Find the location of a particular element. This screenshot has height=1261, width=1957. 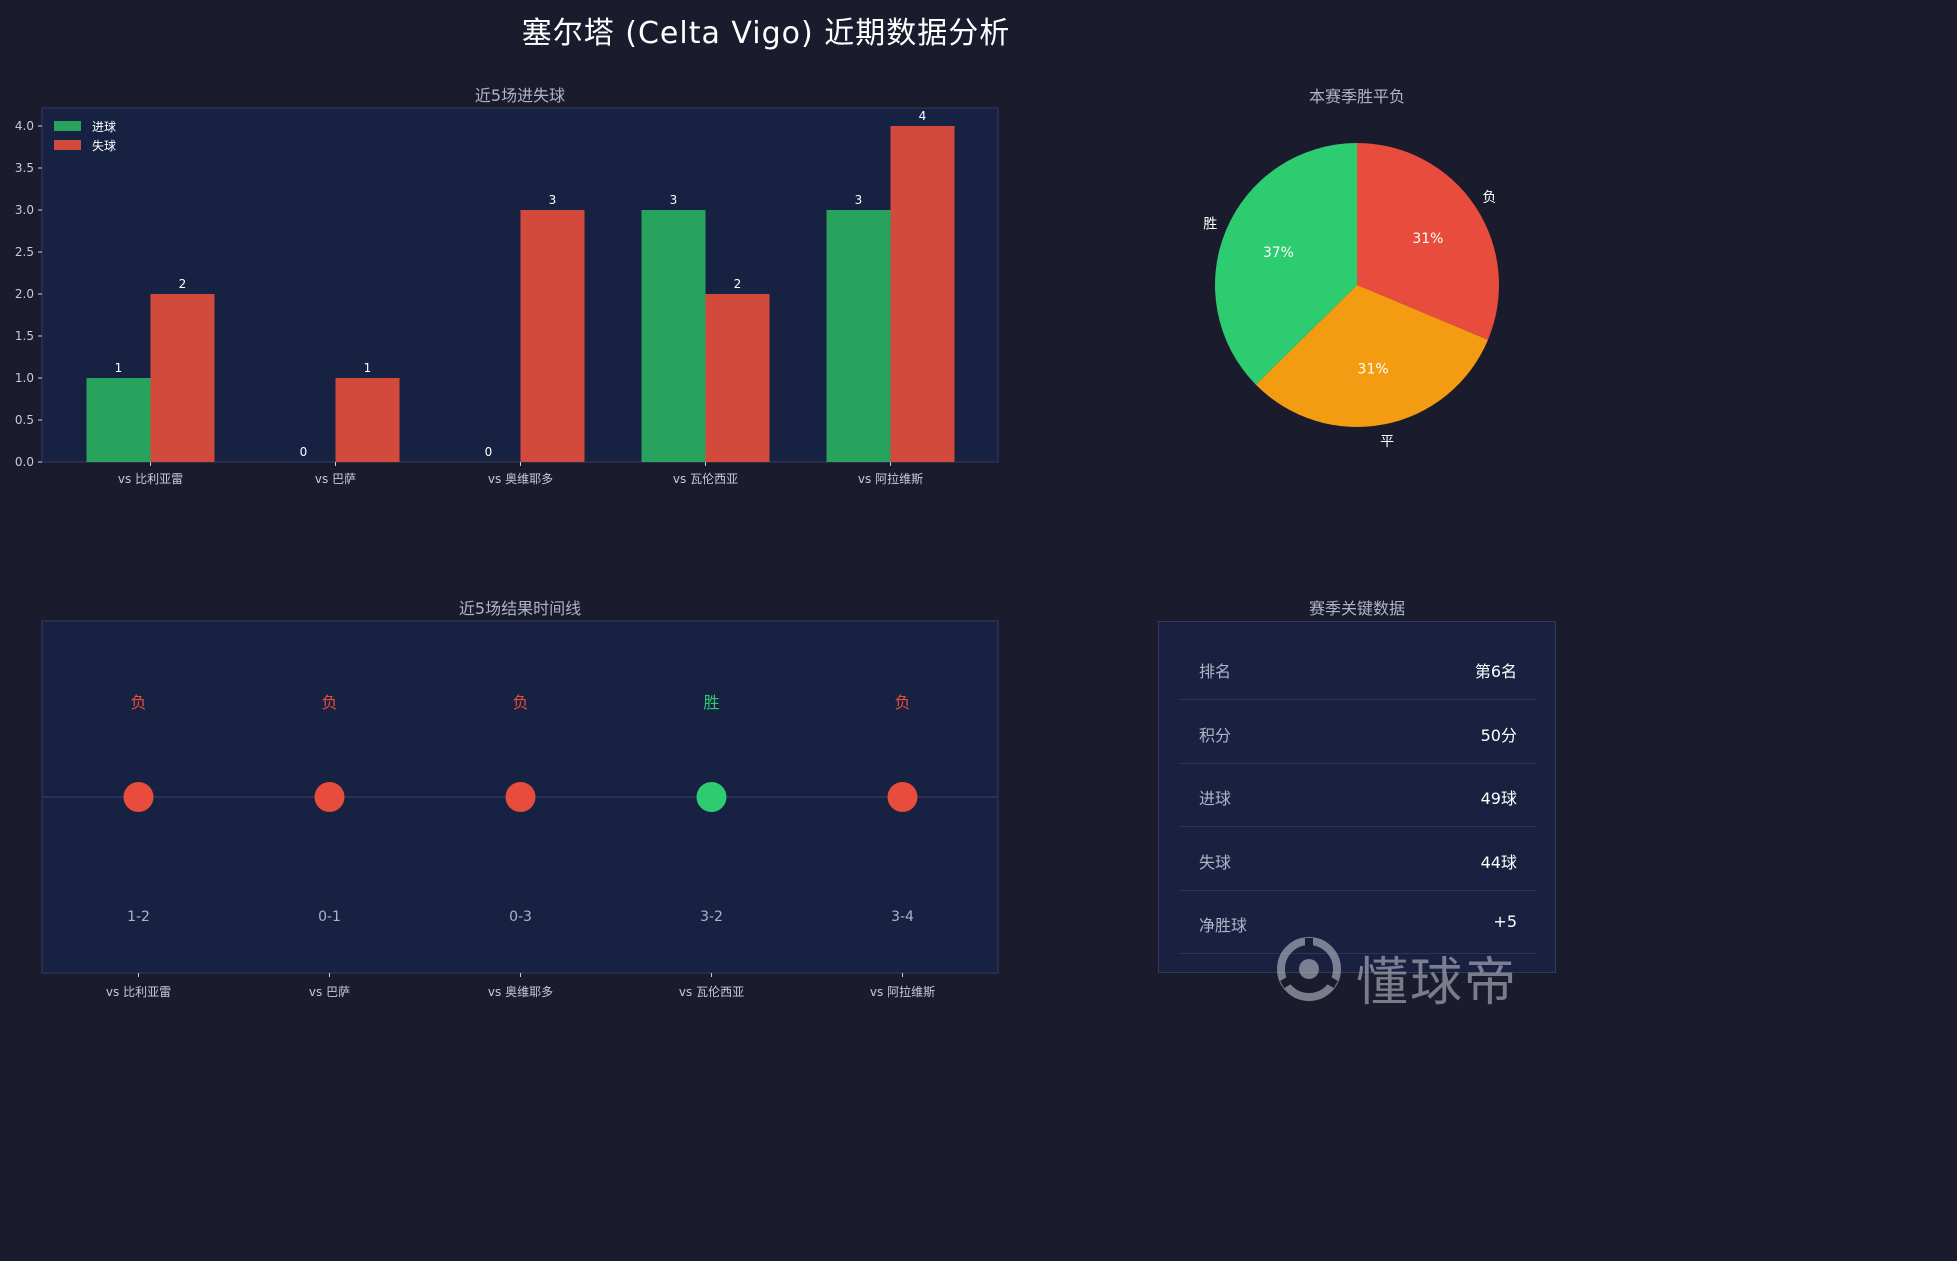

y-tick-label: 2.0 is located at coordinates (24, 294).